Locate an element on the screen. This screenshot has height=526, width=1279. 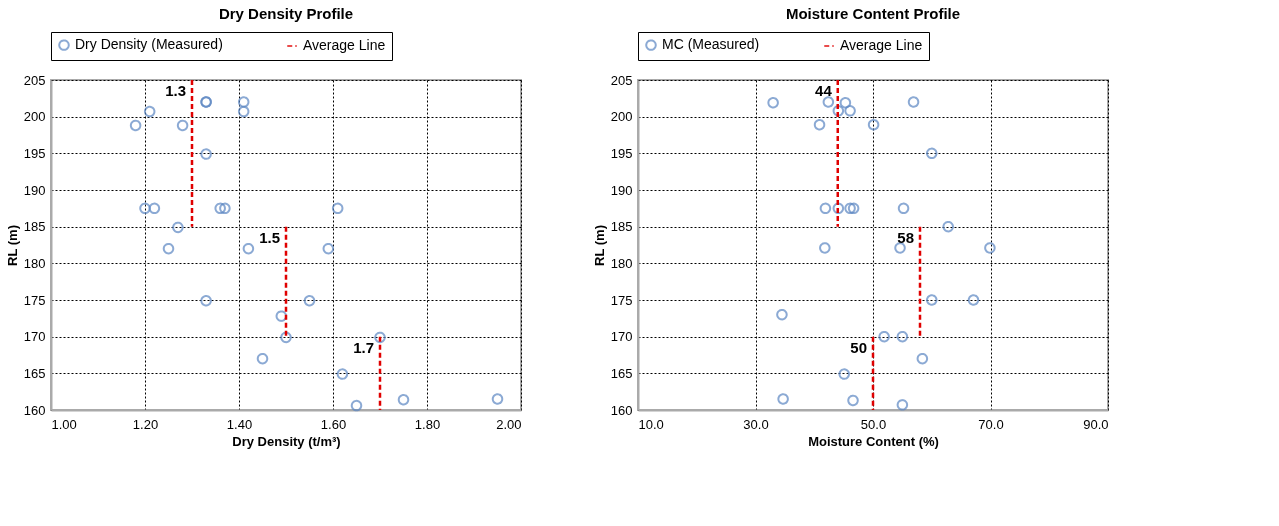
x-axis-title: Dry Density (t/m³) is located at coordinates (286, 441).